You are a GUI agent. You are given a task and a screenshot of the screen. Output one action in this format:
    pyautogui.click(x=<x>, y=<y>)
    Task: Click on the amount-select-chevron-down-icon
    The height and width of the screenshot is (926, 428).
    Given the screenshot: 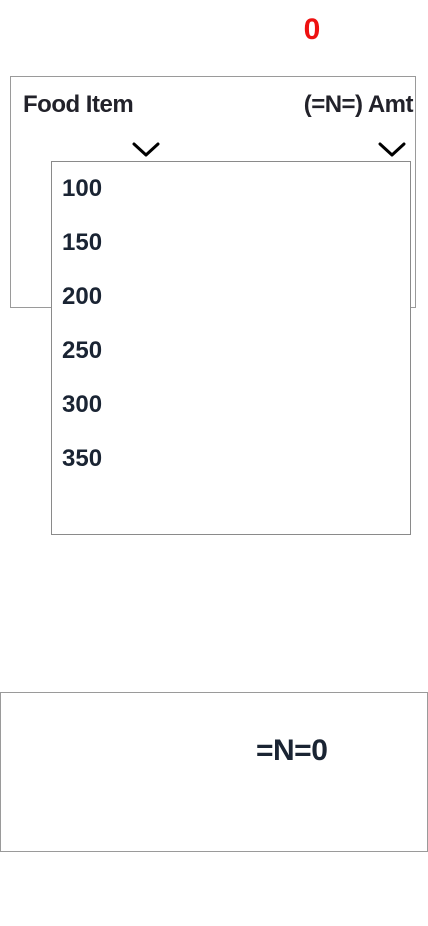 What is the action you would take?
    pyautogui.click(x=392, y=150)
    